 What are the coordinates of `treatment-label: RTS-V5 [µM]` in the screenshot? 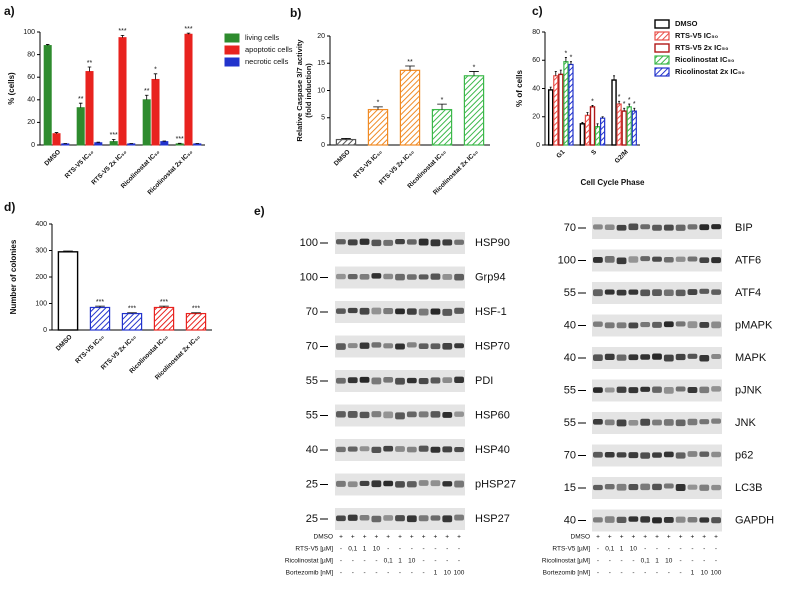 It's located at (314, 549).